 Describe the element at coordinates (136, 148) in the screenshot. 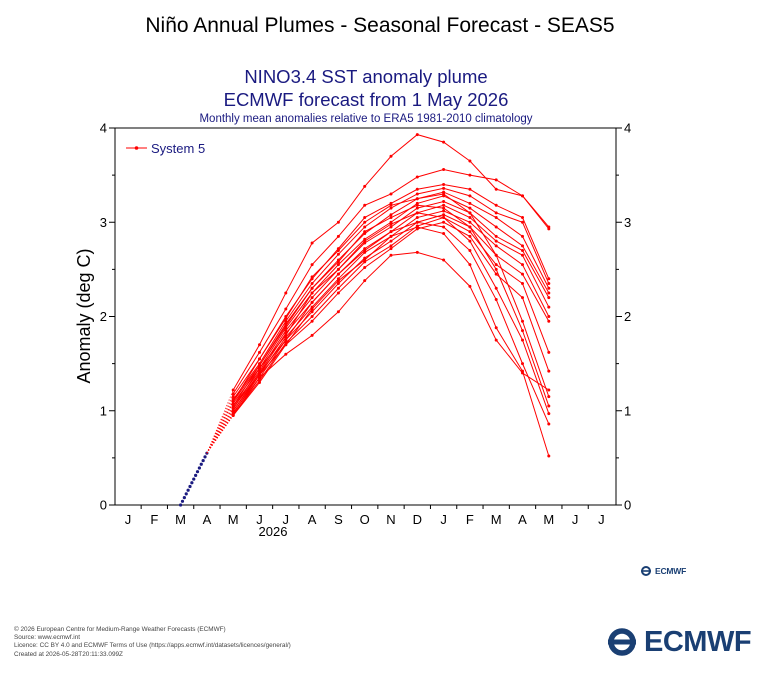

I see `legend-marker` at that location.